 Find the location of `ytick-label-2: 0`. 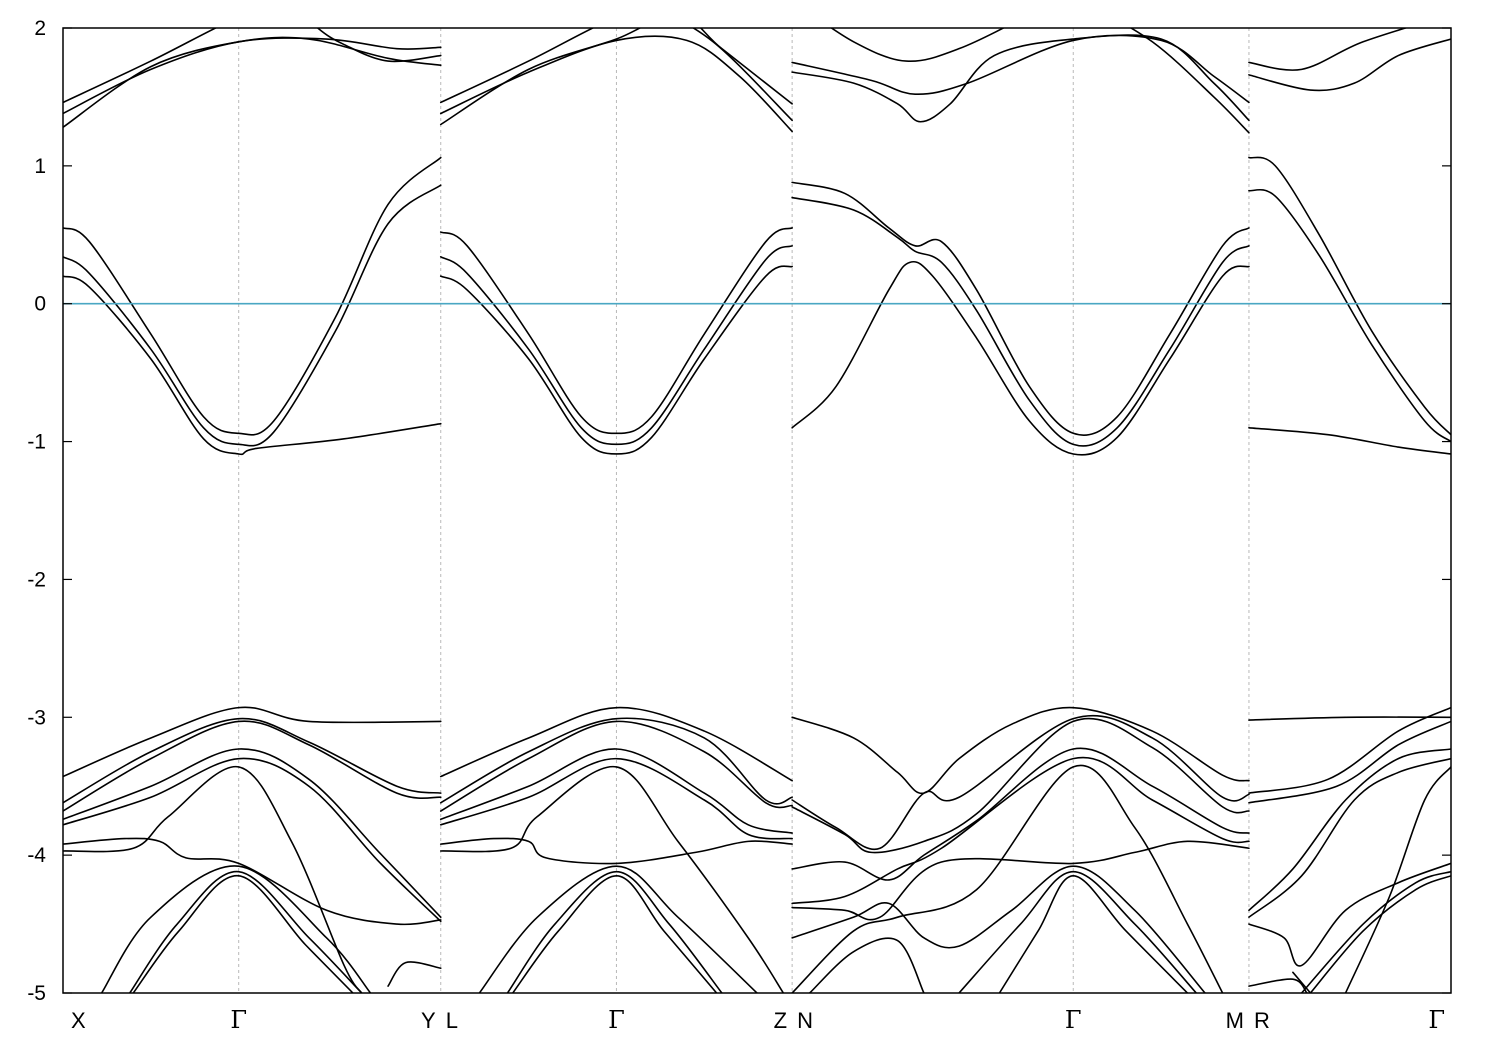

ytick-label-2: 0 is located at coordinates (40, 304).